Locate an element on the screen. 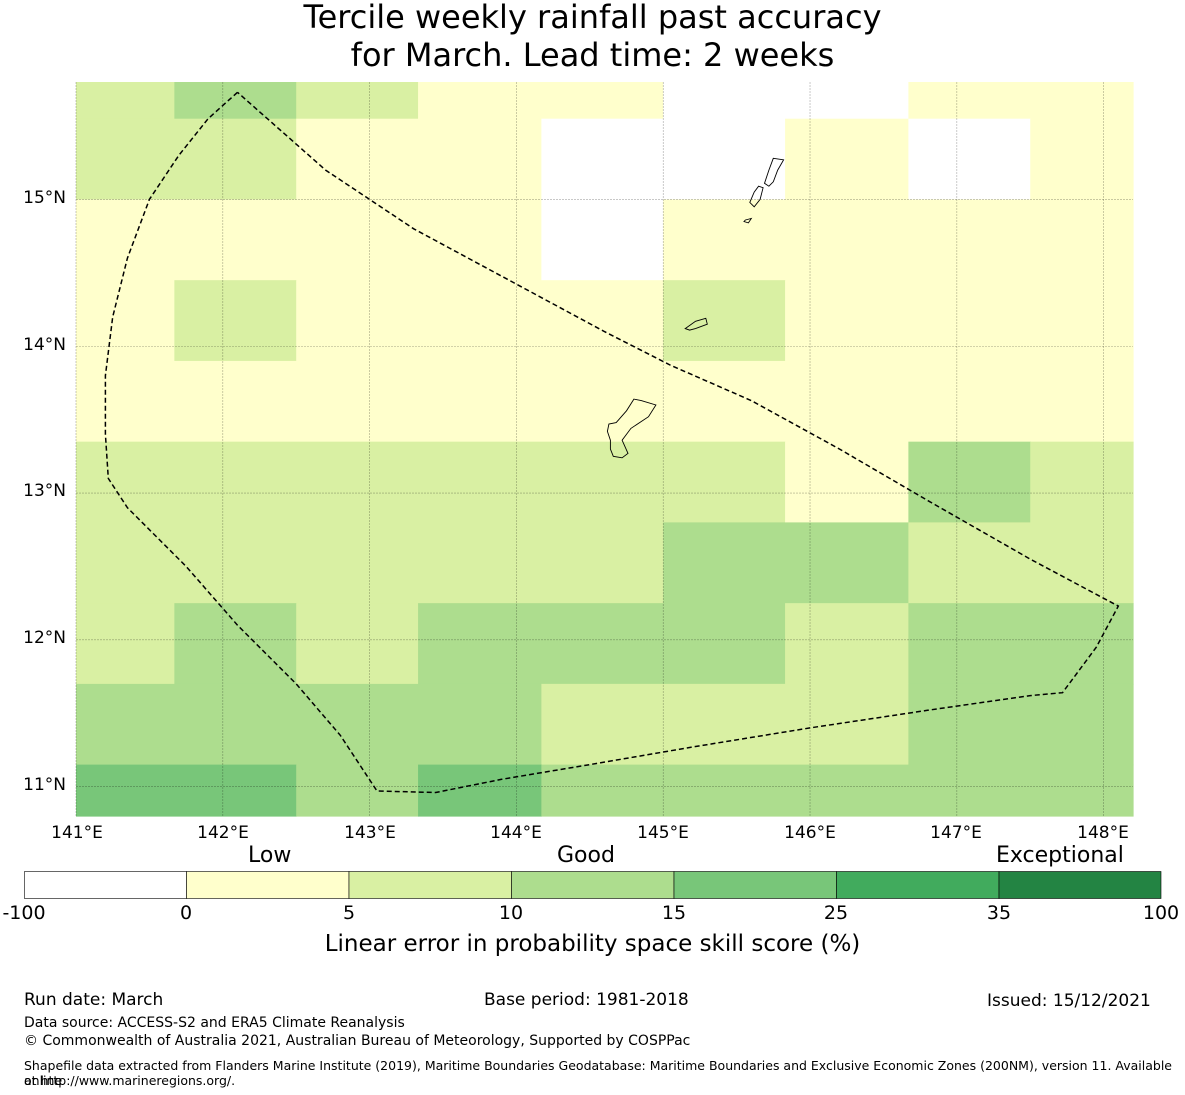 The height and width of the screenshot is (1095, 1185). base-period: Base period: 1981-2018 is located at coordinates (586, 1000).